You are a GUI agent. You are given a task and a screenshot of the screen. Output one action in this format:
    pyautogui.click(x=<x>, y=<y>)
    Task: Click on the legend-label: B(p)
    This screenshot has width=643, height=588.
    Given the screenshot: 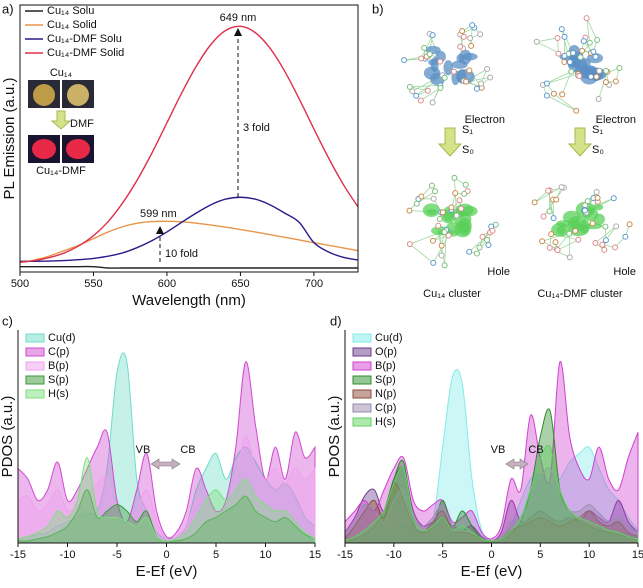 What is the action you would take?
    pyautogui.click(x=58, y=366)
    